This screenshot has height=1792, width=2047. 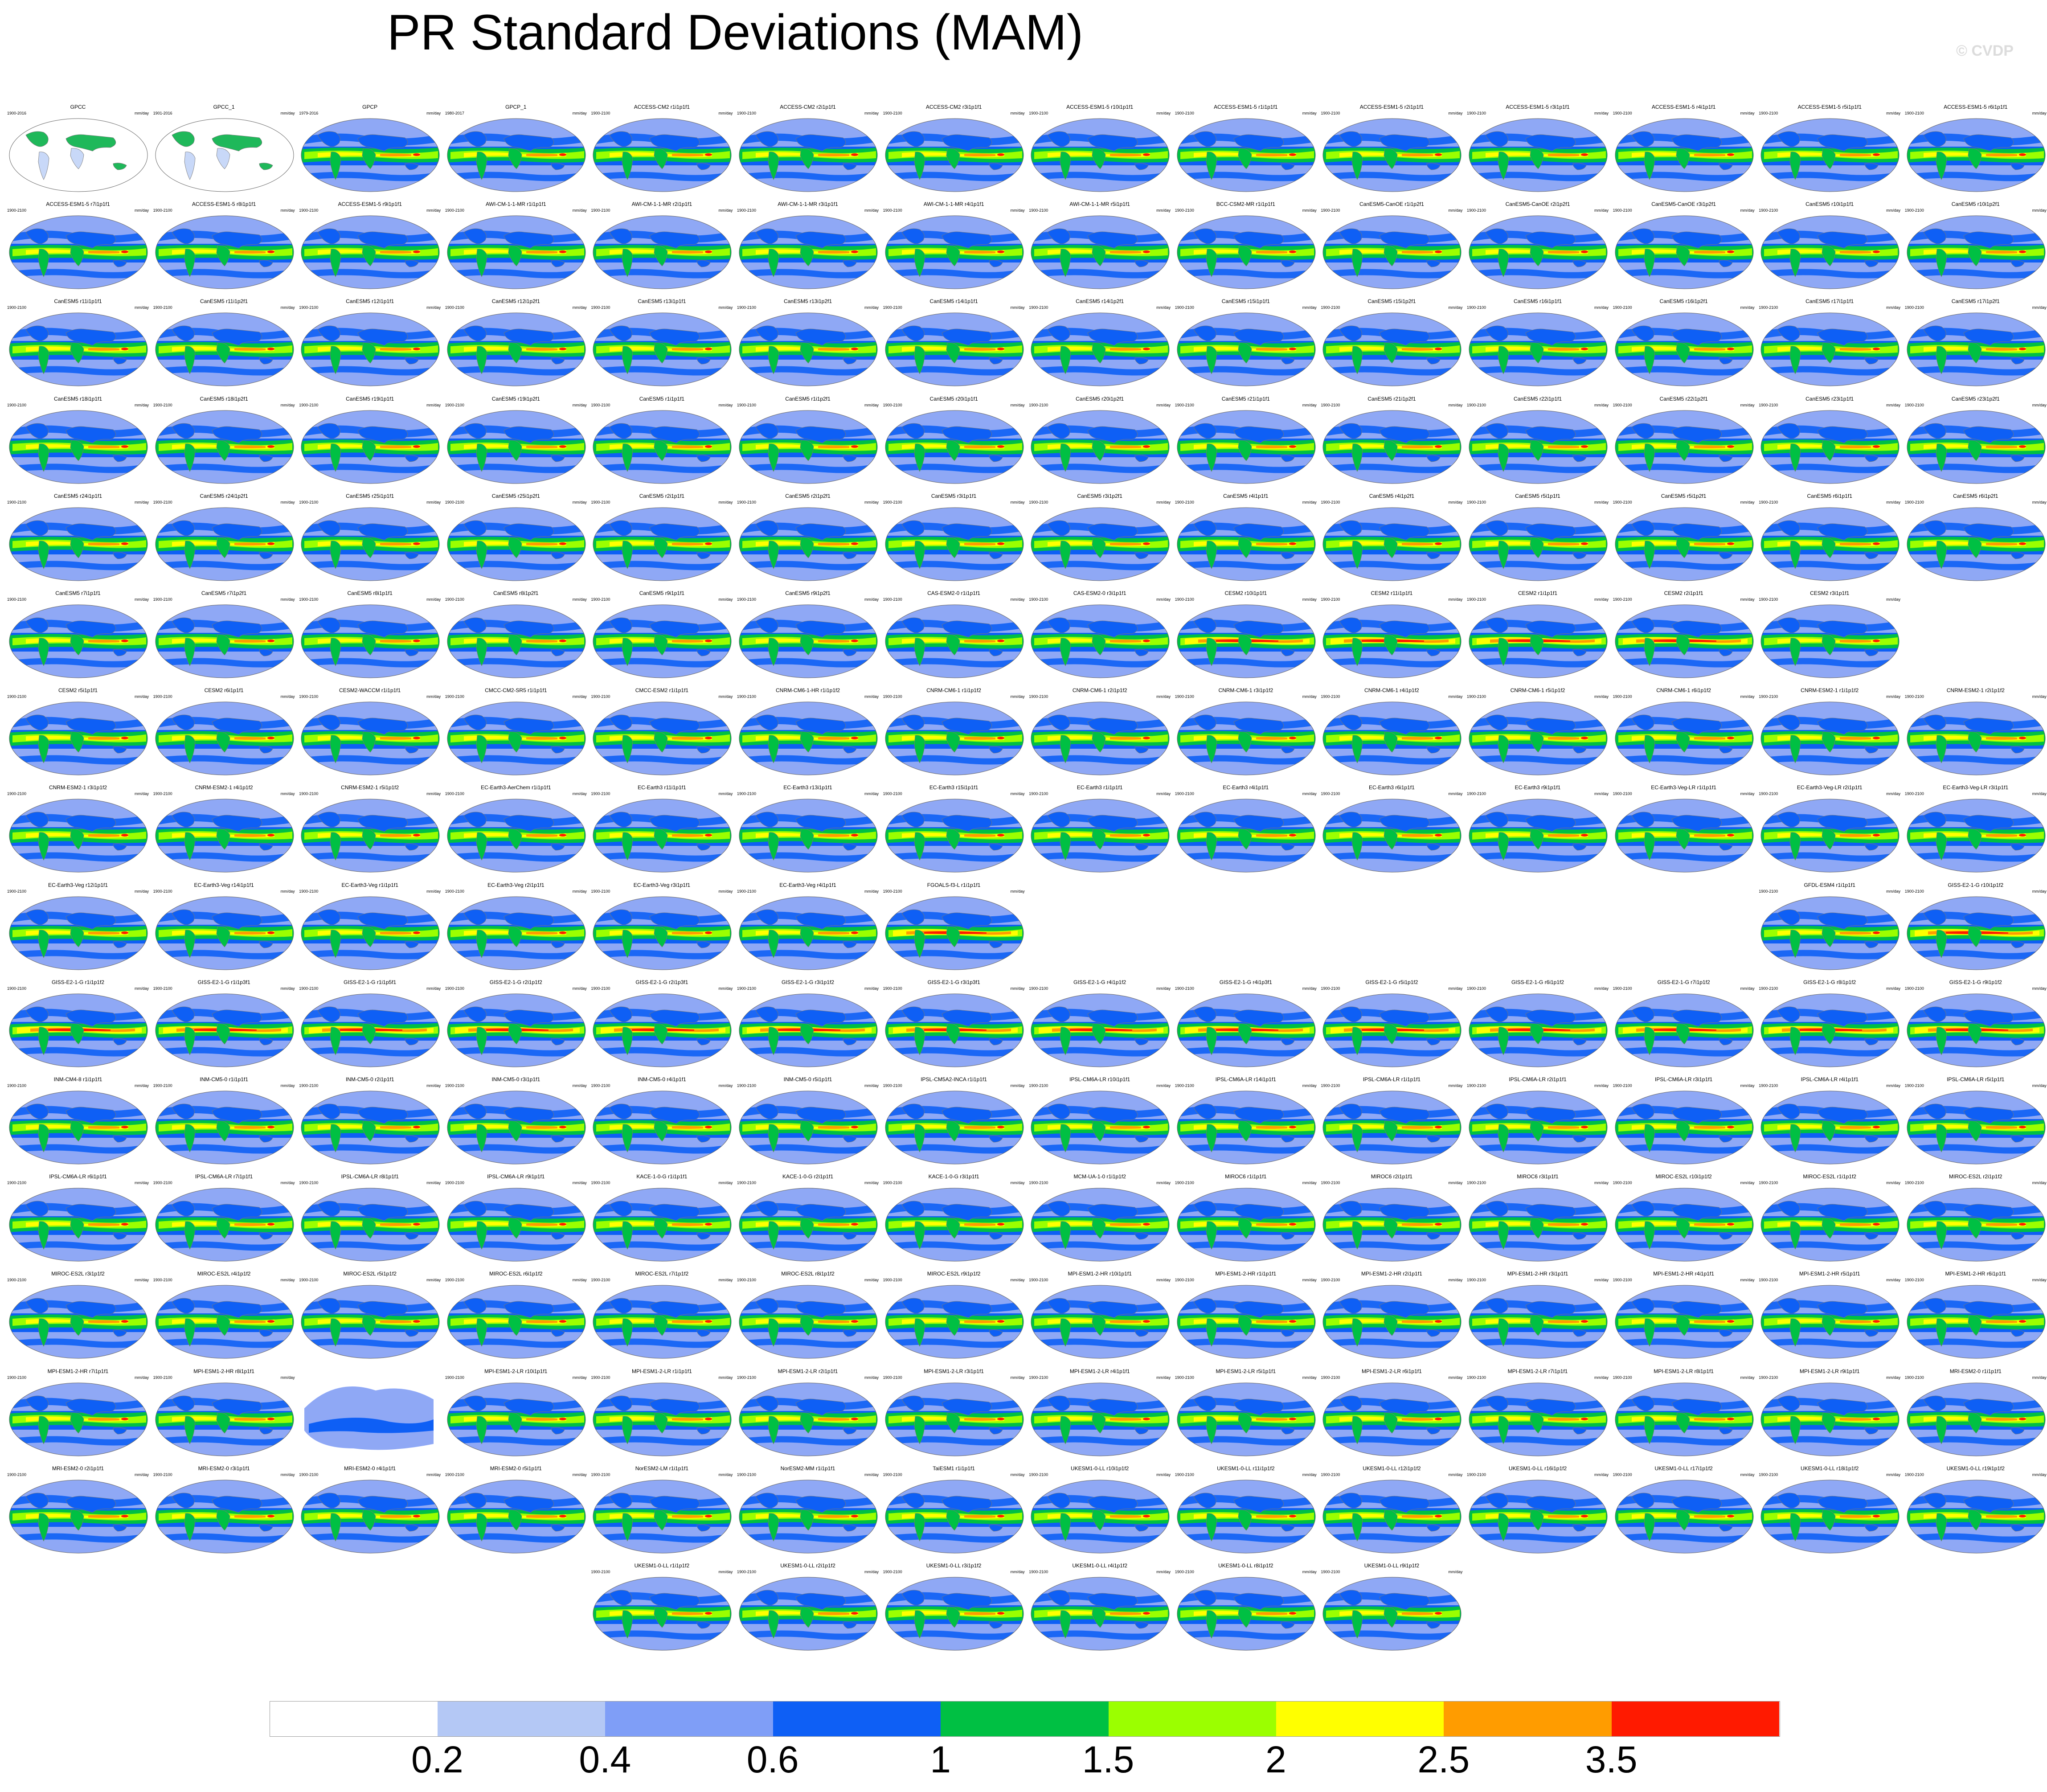 I want to click on map-panel: ACCESS-ESM1-5 r5i1p1f1 1900-2100 mm/day, so click(x=1829, y=148).